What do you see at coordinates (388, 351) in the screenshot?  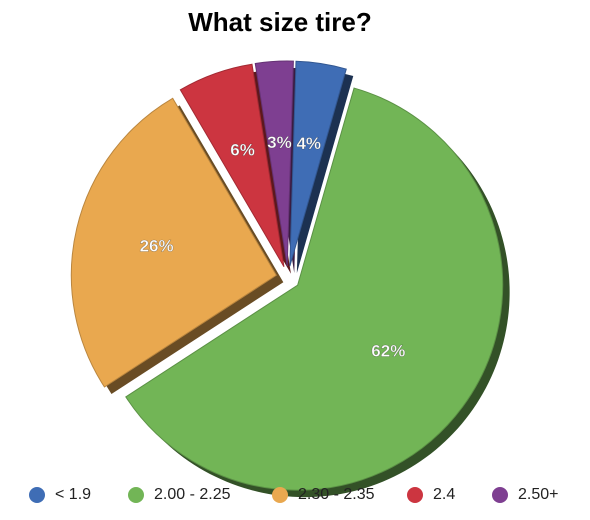 I see `slice-label: 62%` at bounding box center [388, 351].